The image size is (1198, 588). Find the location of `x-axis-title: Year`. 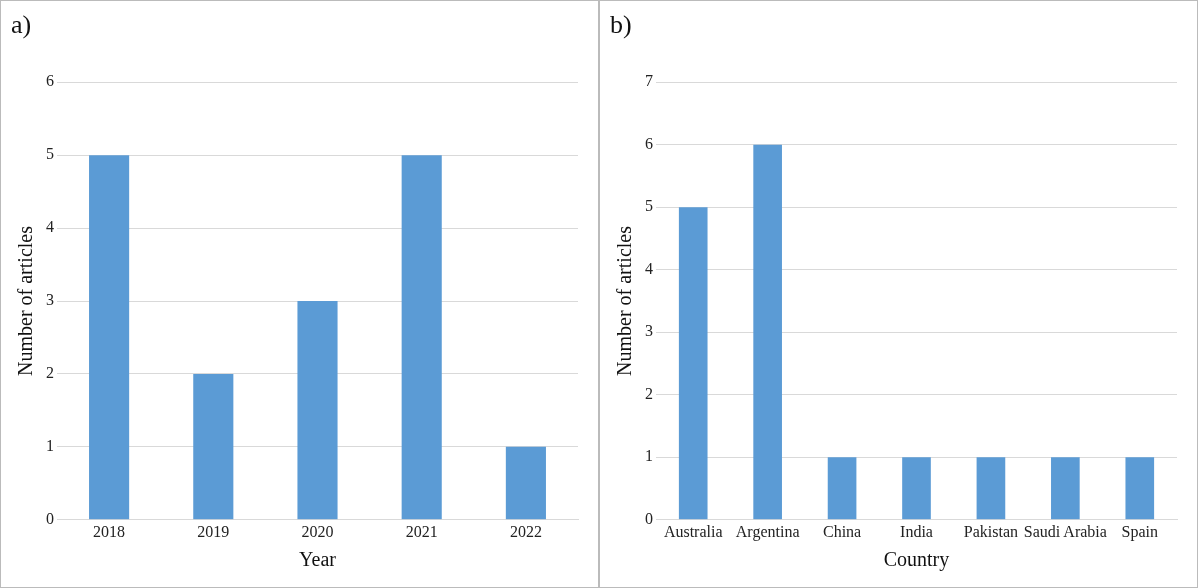

x-axis-title: Year is located at coordinates (318, 559).